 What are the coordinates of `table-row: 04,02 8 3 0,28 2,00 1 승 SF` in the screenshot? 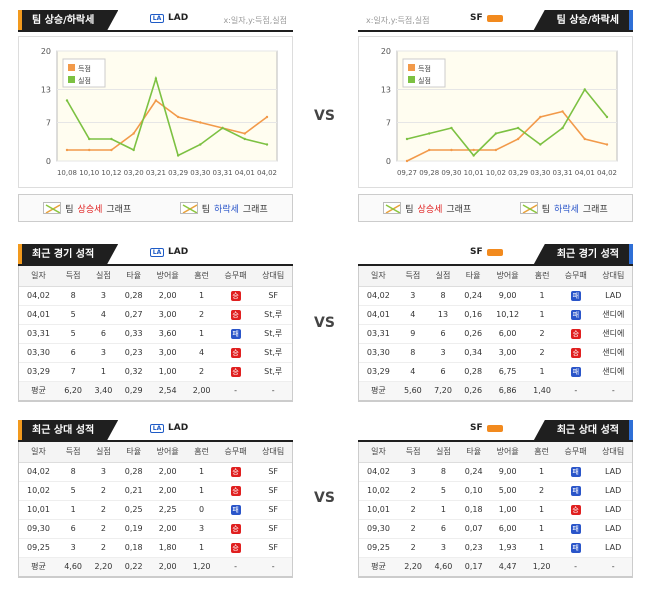 It's located at (155, 472).